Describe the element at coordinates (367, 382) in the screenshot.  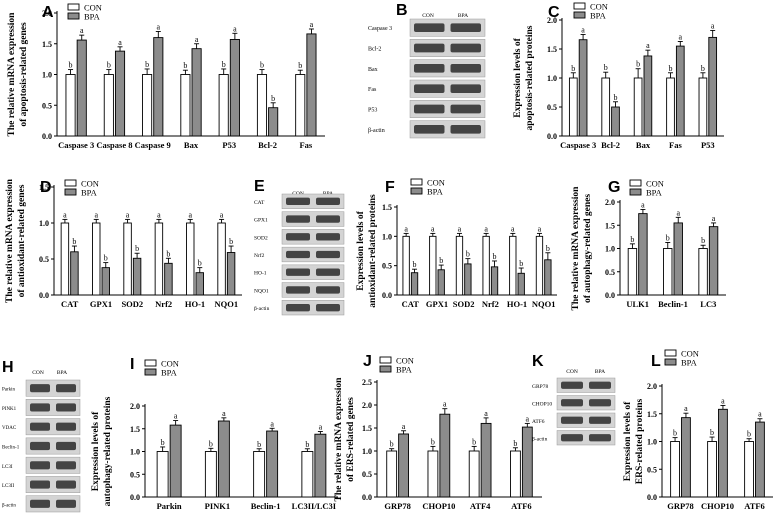
I see `y-tick-label: 2.5` at that location.